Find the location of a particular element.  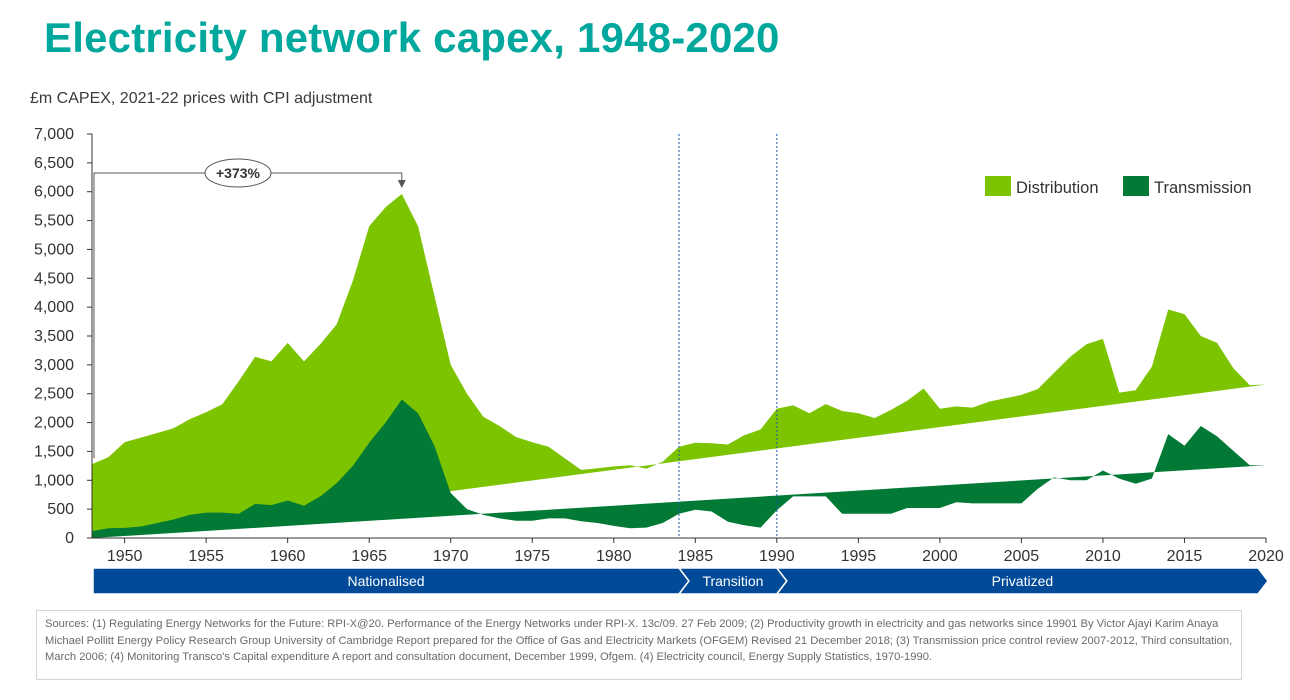

y-tick-label: 1,500 is located at coordinates (54, 451).